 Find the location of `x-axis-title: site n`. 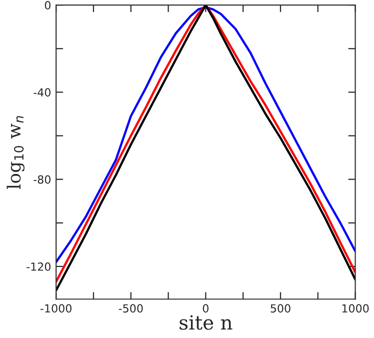

x-axis-title: site n is located at coordinates (206, 322).